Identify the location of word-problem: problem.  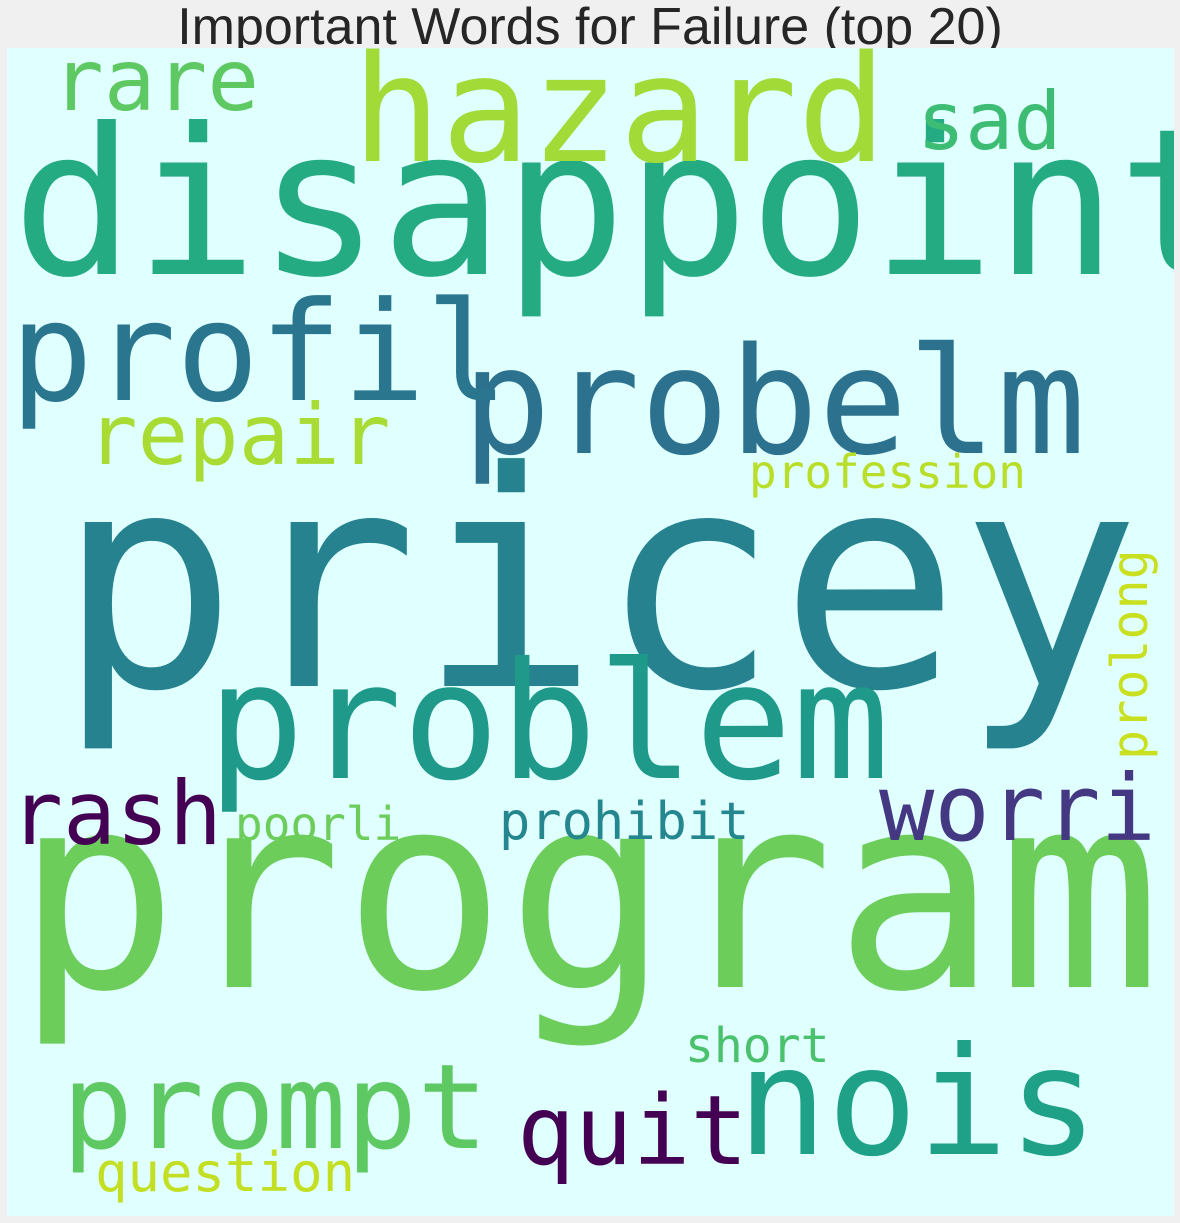
(548, 723).